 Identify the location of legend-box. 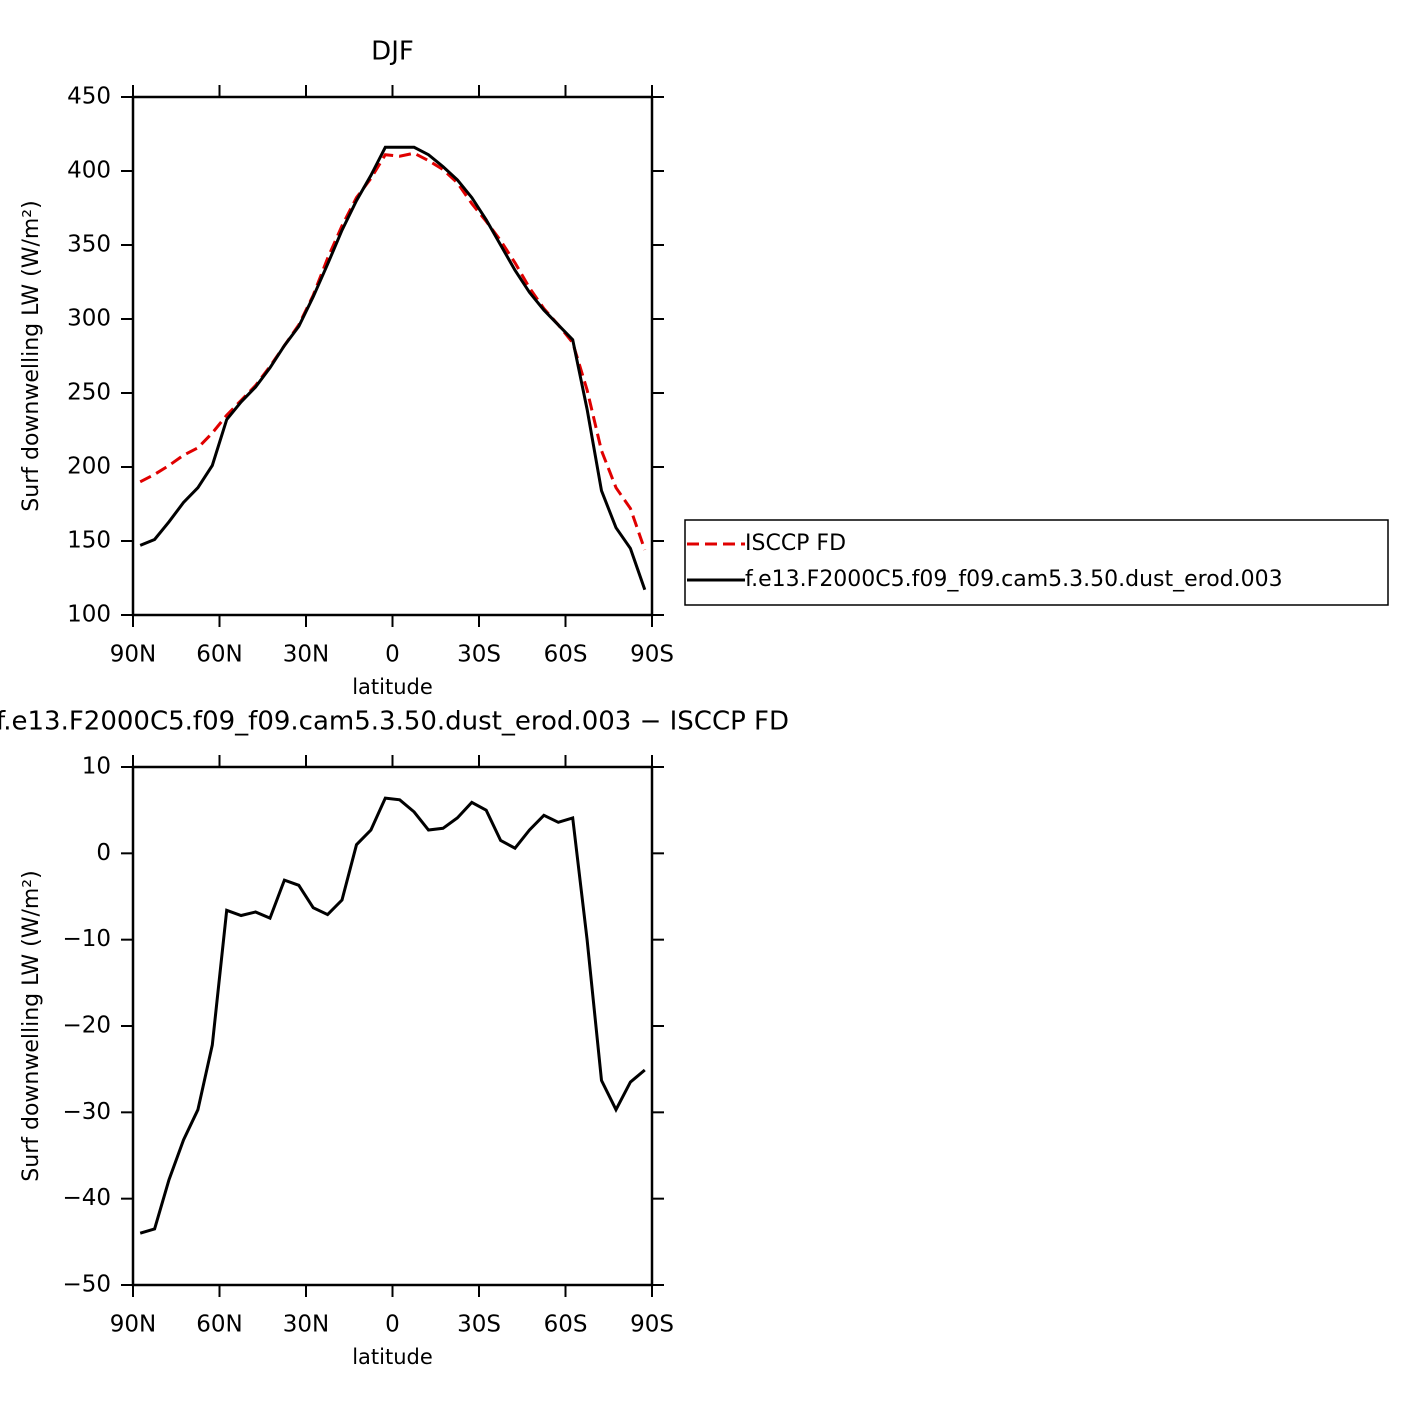
(1036, 562).